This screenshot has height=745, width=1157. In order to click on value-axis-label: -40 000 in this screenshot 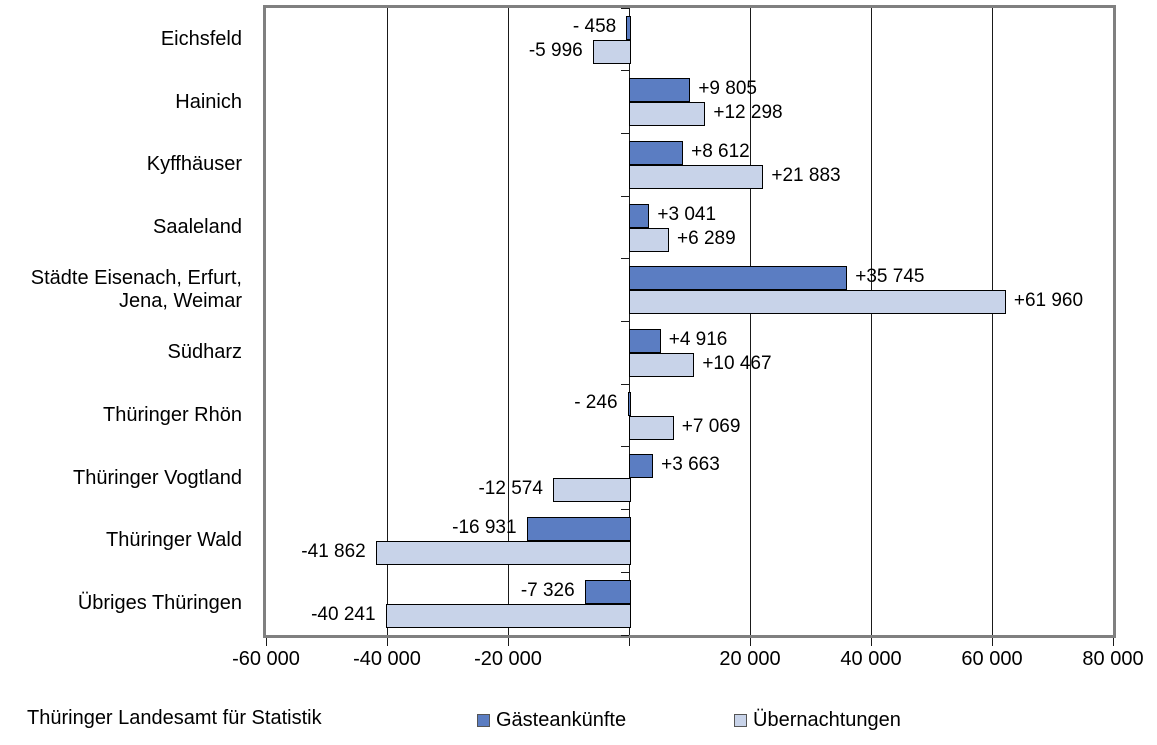, I will do `click(387, 659)`.